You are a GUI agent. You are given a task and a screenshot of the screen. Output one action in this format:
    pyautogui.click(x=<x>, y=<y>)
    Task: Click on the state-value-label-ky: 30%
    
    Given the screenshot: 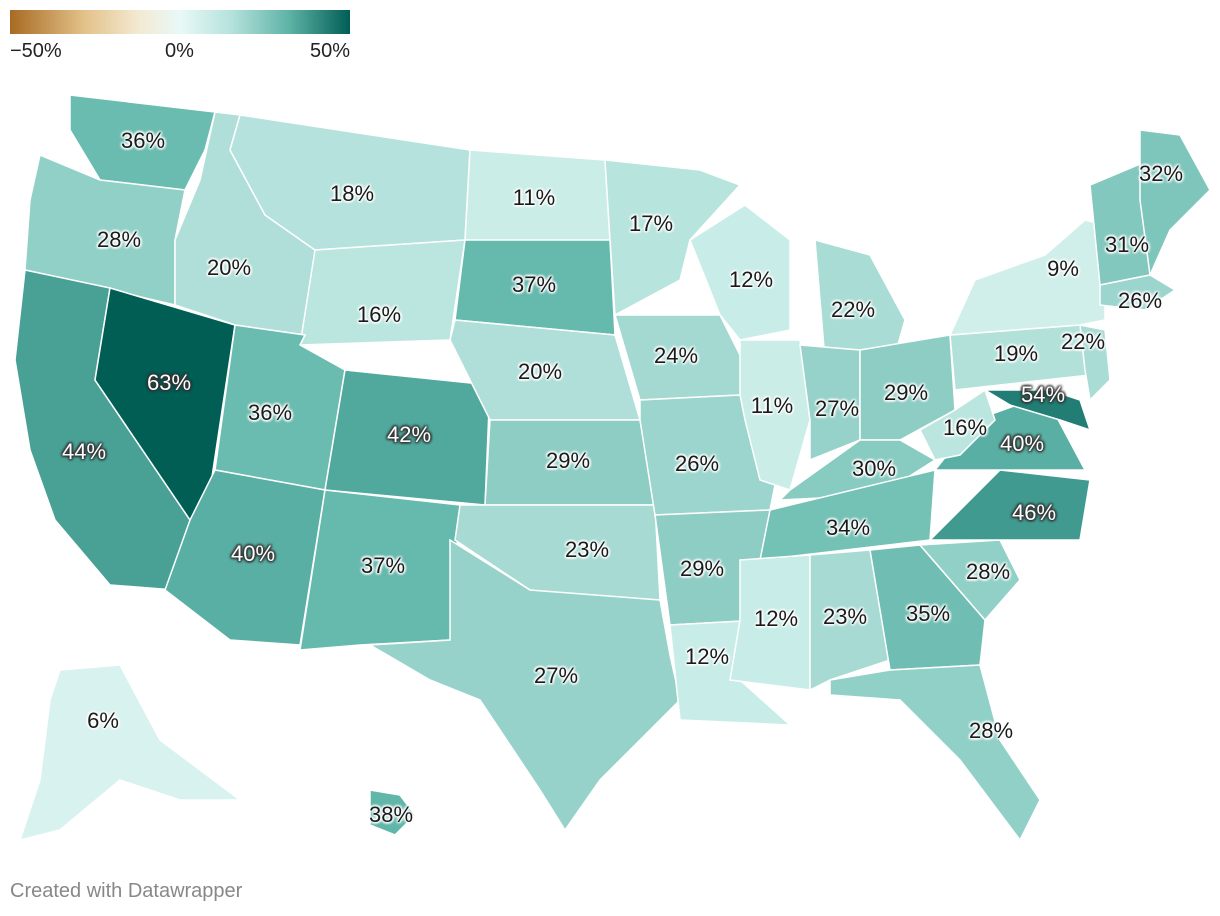 What is the action you would take?
    pyautogui.click(x=874, y=468)
    